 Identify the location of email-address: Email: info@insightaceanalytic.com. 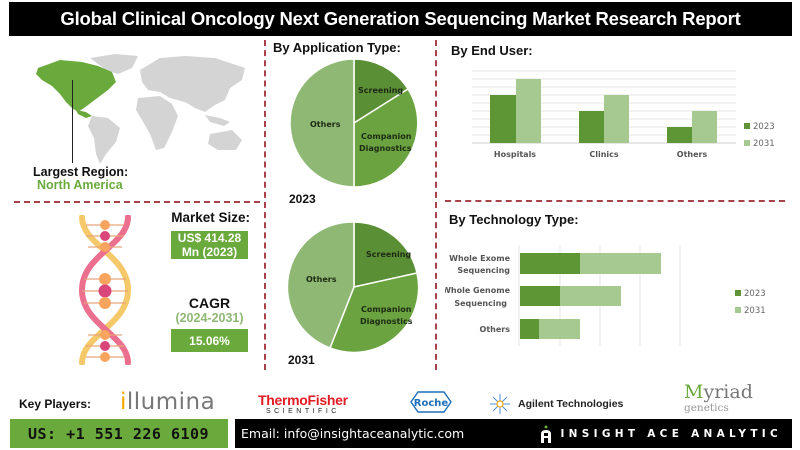
(353, 433).